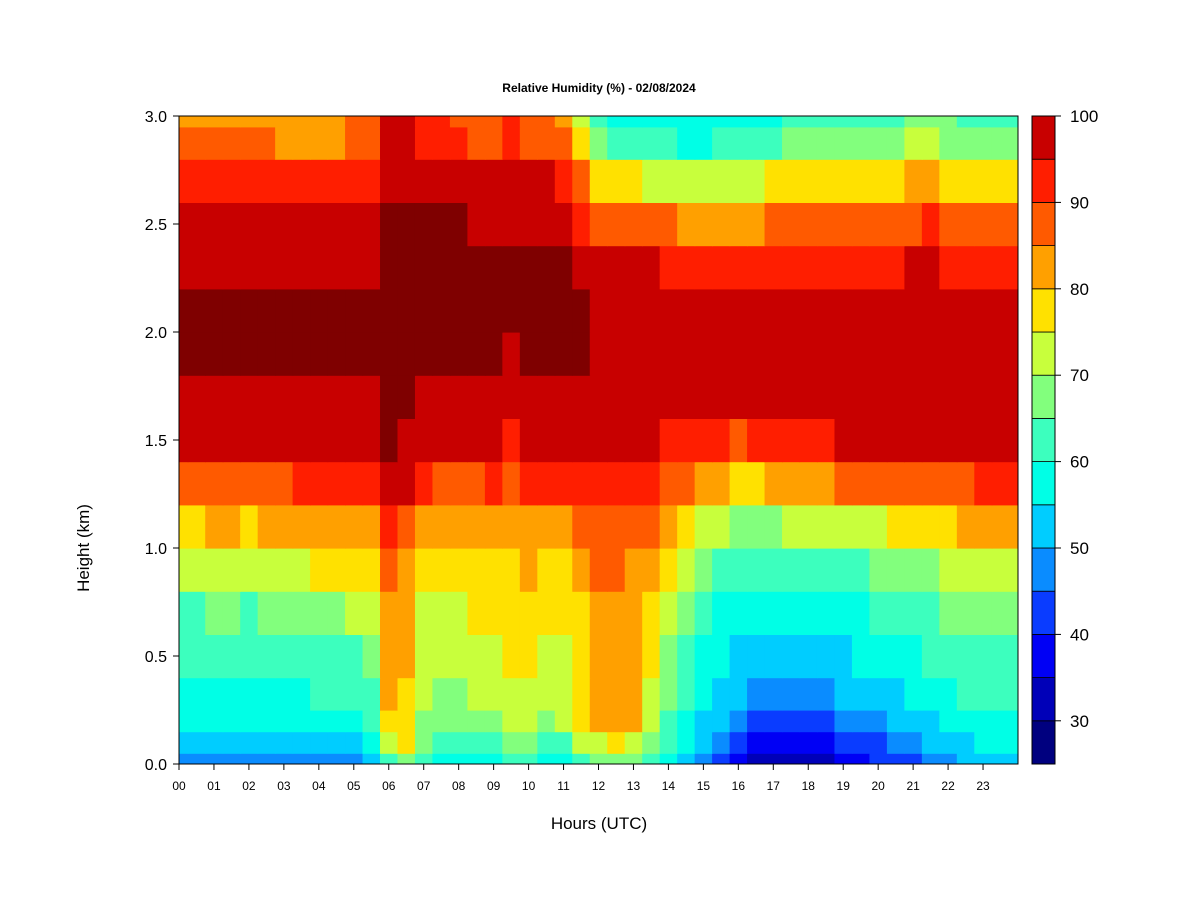 The width and height of the screenshot is (1200, 900). Describe the element at coordinates (739, 786) in the screenshot. I see `x-tick-label: 16` at that location.